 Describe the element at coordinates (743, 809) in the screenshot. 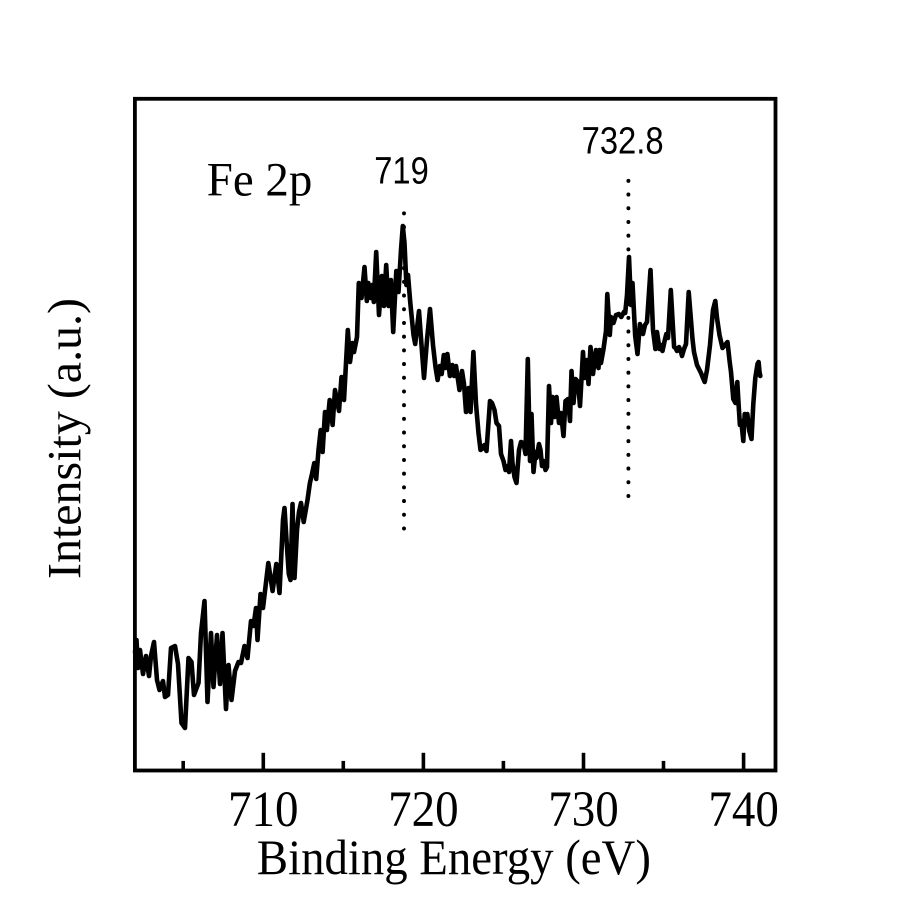

I see `svg-text: 740` at that location.